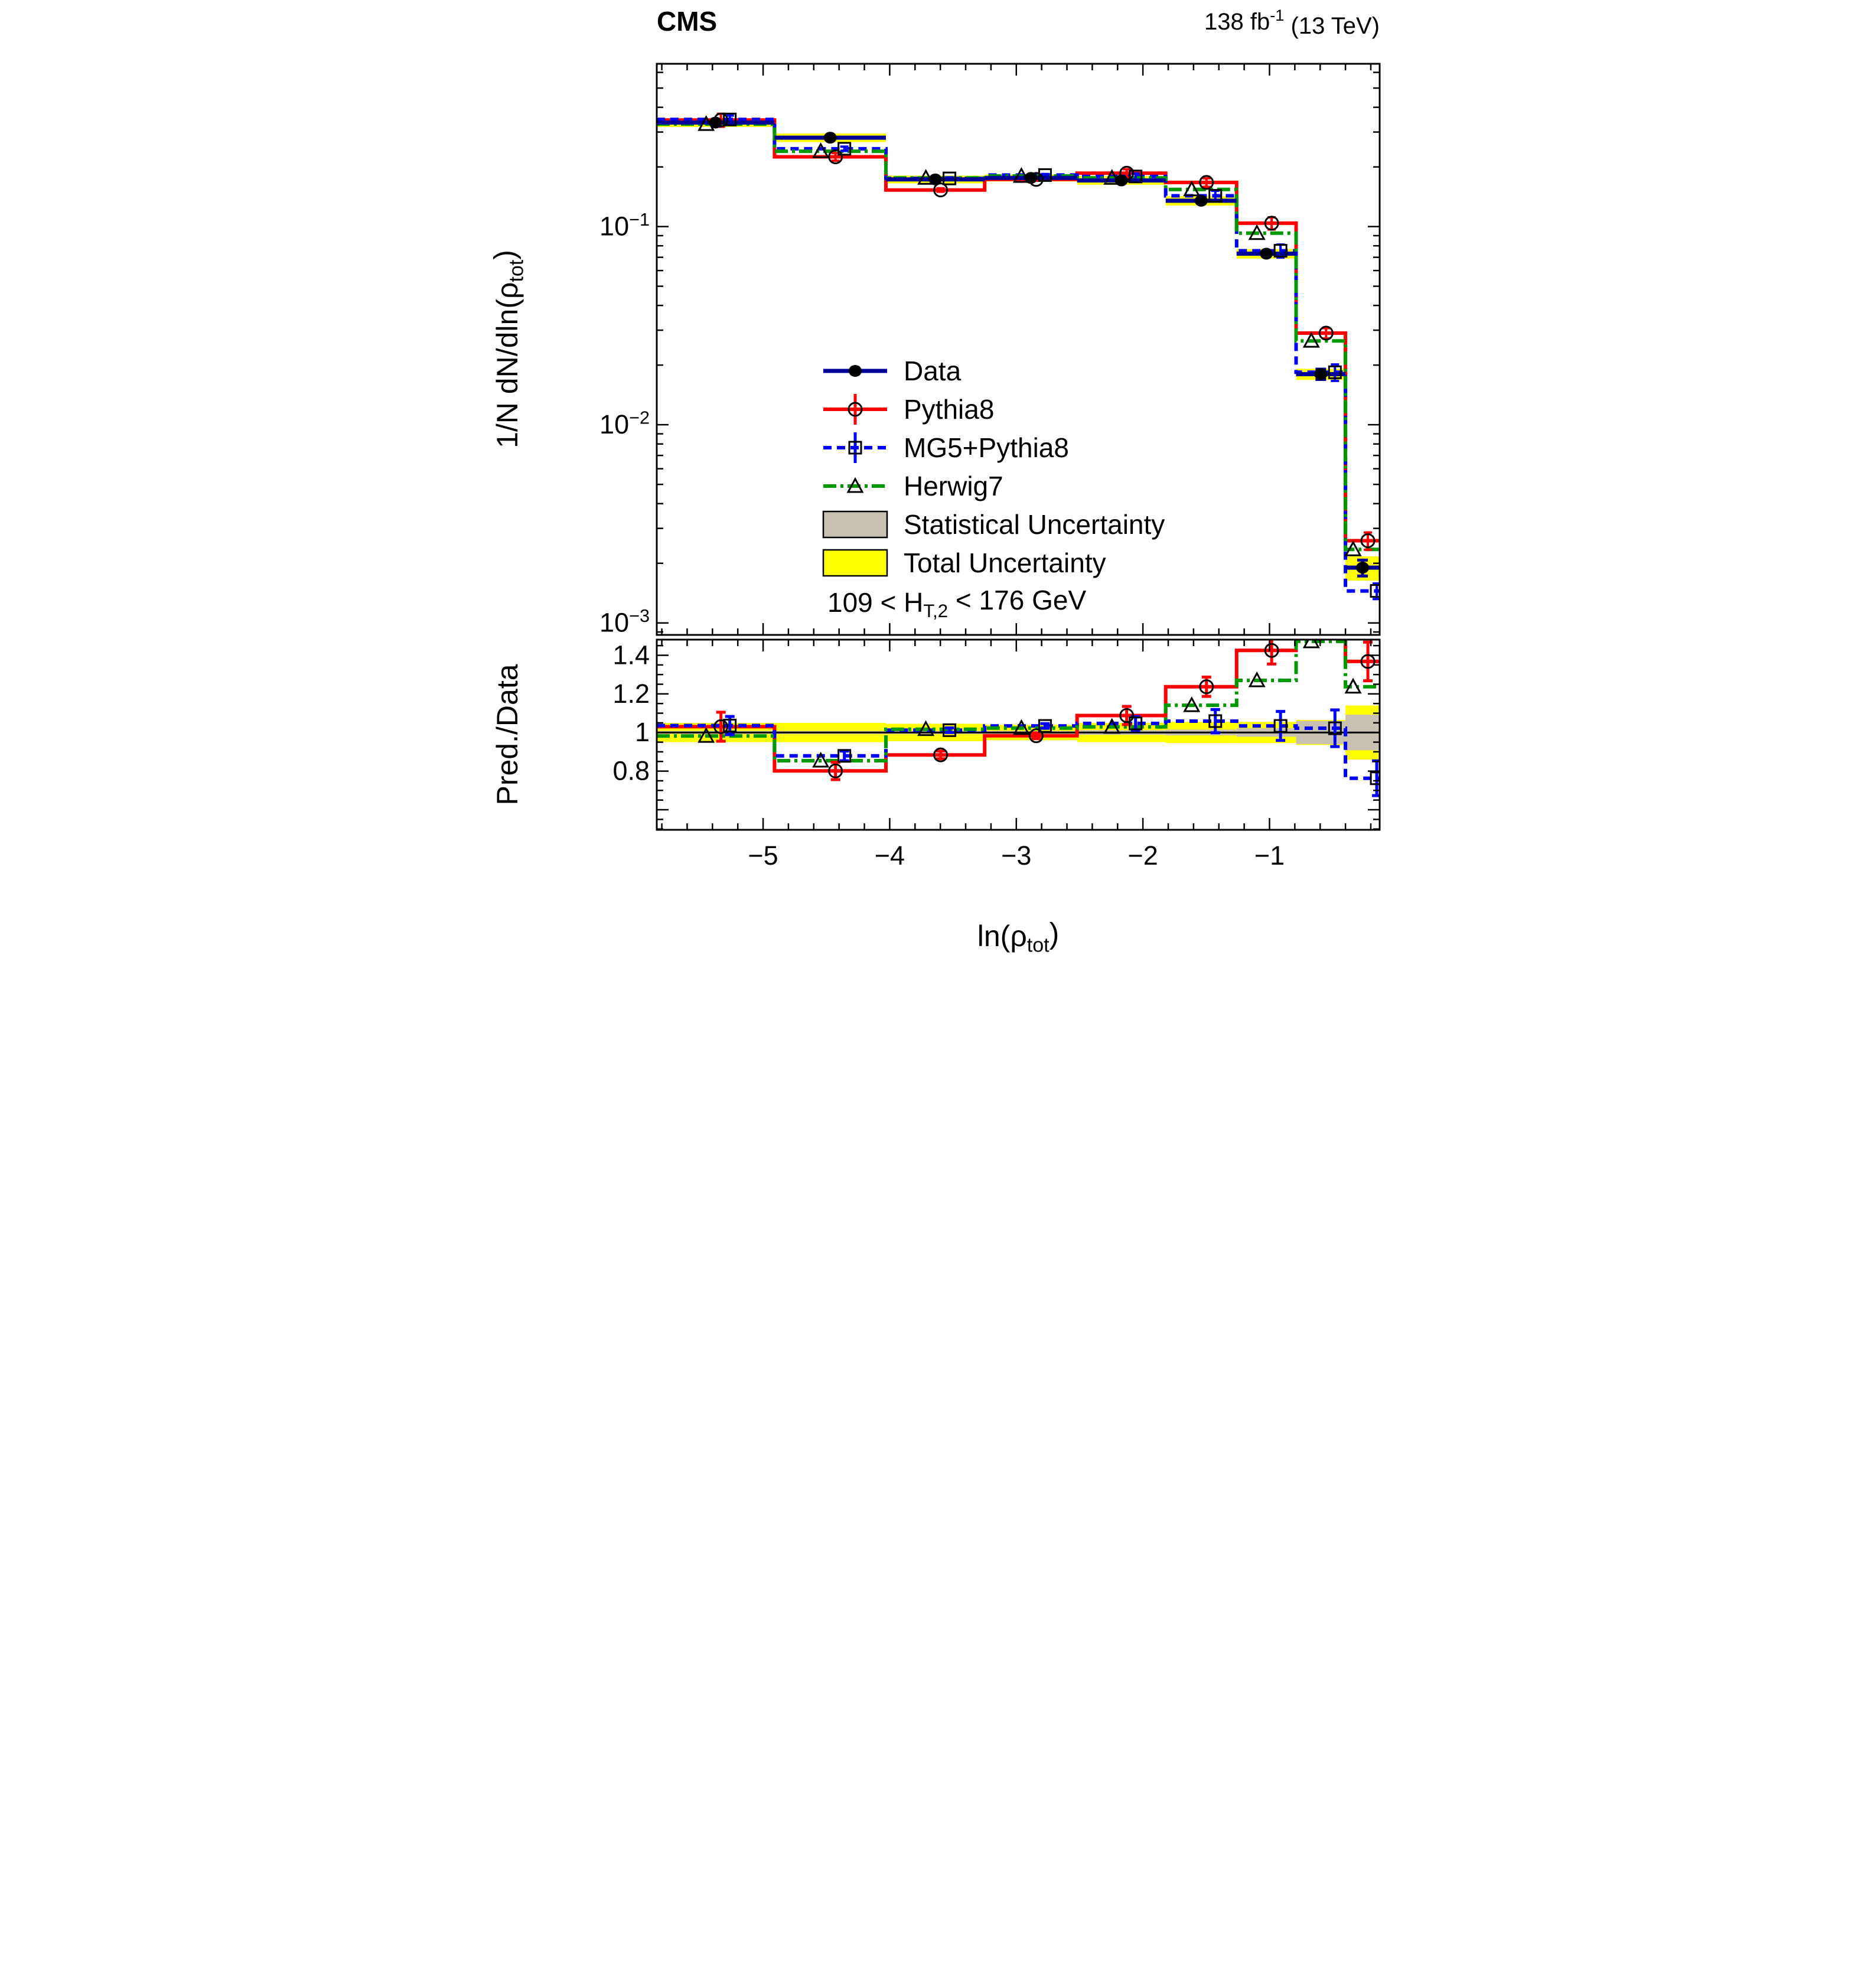  I want to click on mg5-legend-marker, so click(855, 448).